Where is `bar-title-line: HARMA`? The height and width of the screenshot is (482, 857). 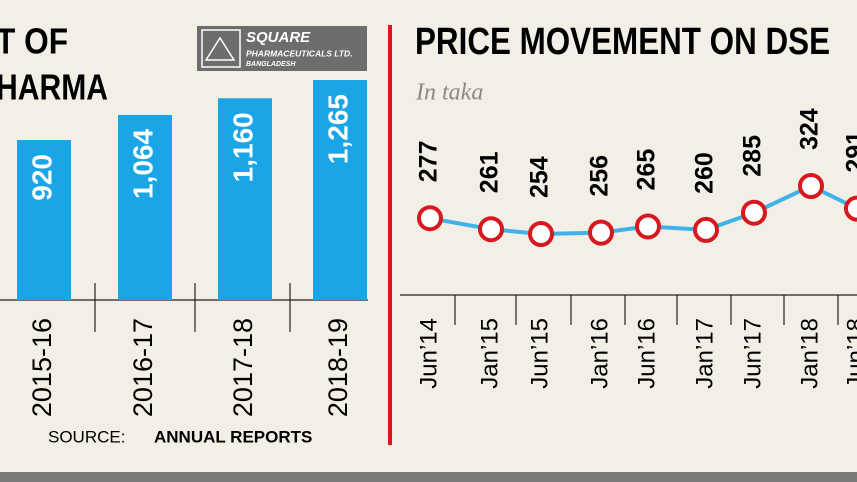 bar-title-line: HARMA is located at coordinates (54, 87).